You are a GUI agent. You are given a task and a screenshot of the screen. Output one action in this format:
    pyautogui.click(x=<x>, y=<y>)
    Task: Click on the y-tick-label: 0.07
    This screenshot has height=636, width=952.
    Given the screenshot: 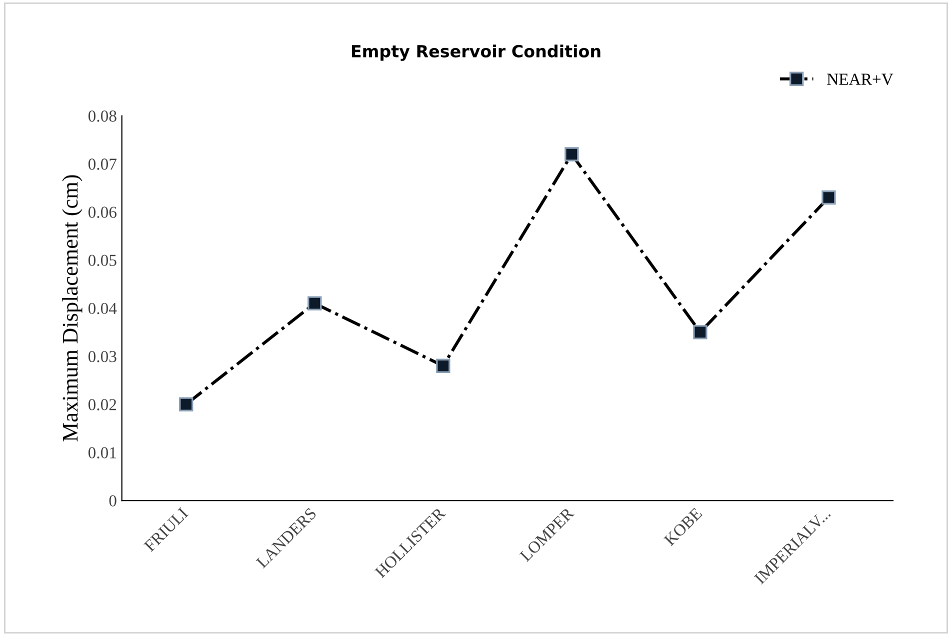 What is the action you would take?
    pyautogui.click(x=102, y=164)
    